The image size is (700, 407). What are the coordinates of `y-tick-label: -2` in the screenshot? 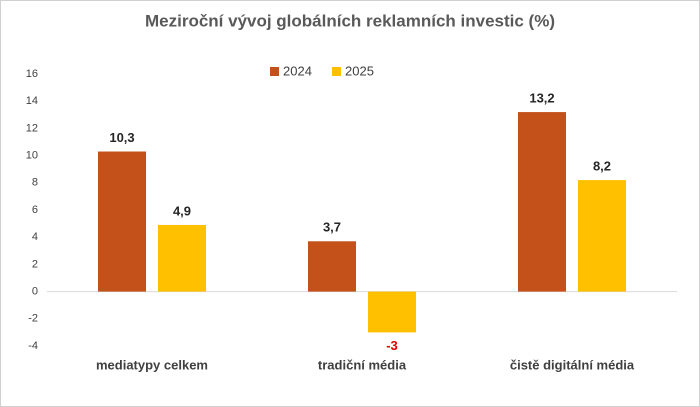 It's located at (33, 319).